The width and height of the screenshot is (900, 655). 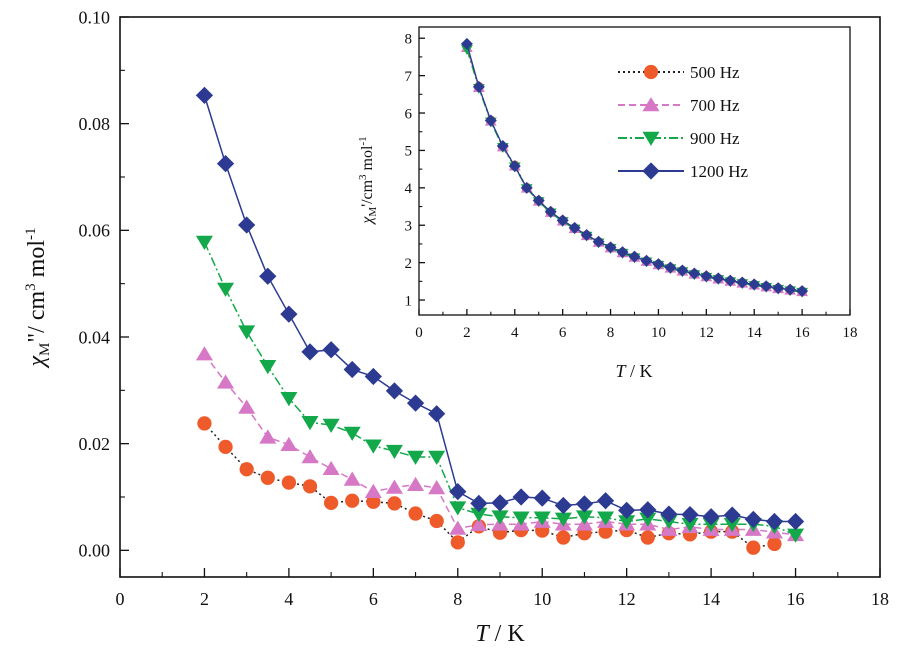 I want to click on inset-ylabel-rest: '/cm, so click(x=367, y=192).